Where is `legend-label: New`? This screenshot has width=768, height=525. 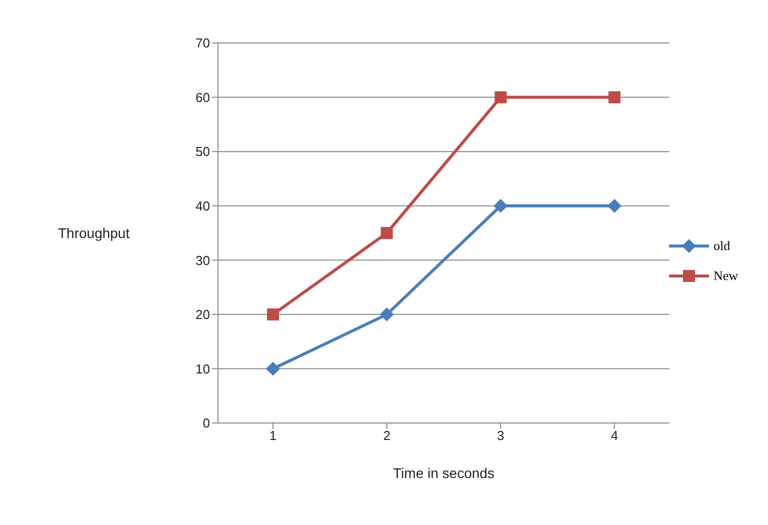 legend-label: New is located at coordinates (725, 276).